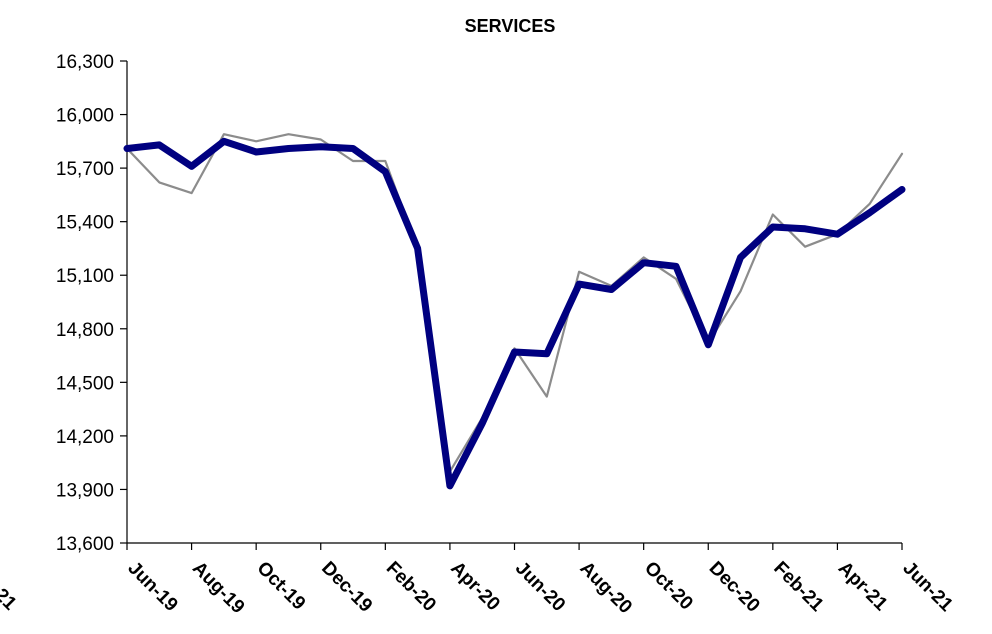  What do you see at coordinates (510, 26) in the screenshot?
I see `chart-title: SERVICES` at bounding box center [510, 26].